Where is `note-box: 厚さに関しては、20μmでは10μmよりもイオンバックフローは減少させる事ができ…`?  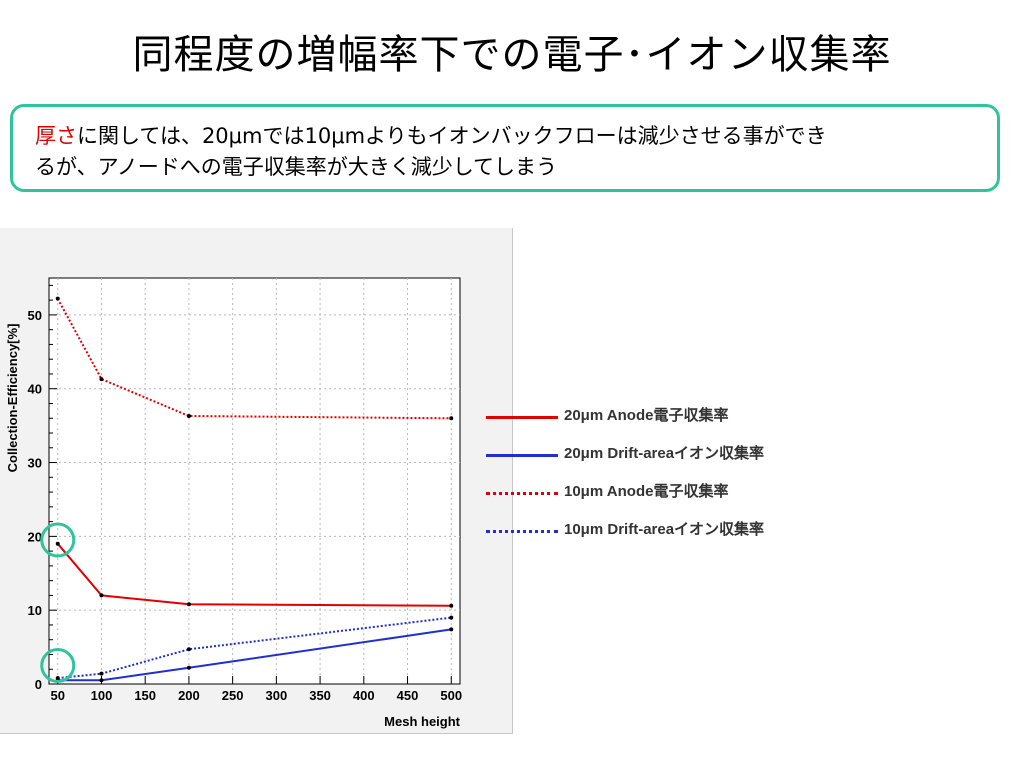
note-box: 厚さに関しては、20μmでは10μmよりもイオンバックフローは減少させる事ができ… is located at coordinates (505, 148).